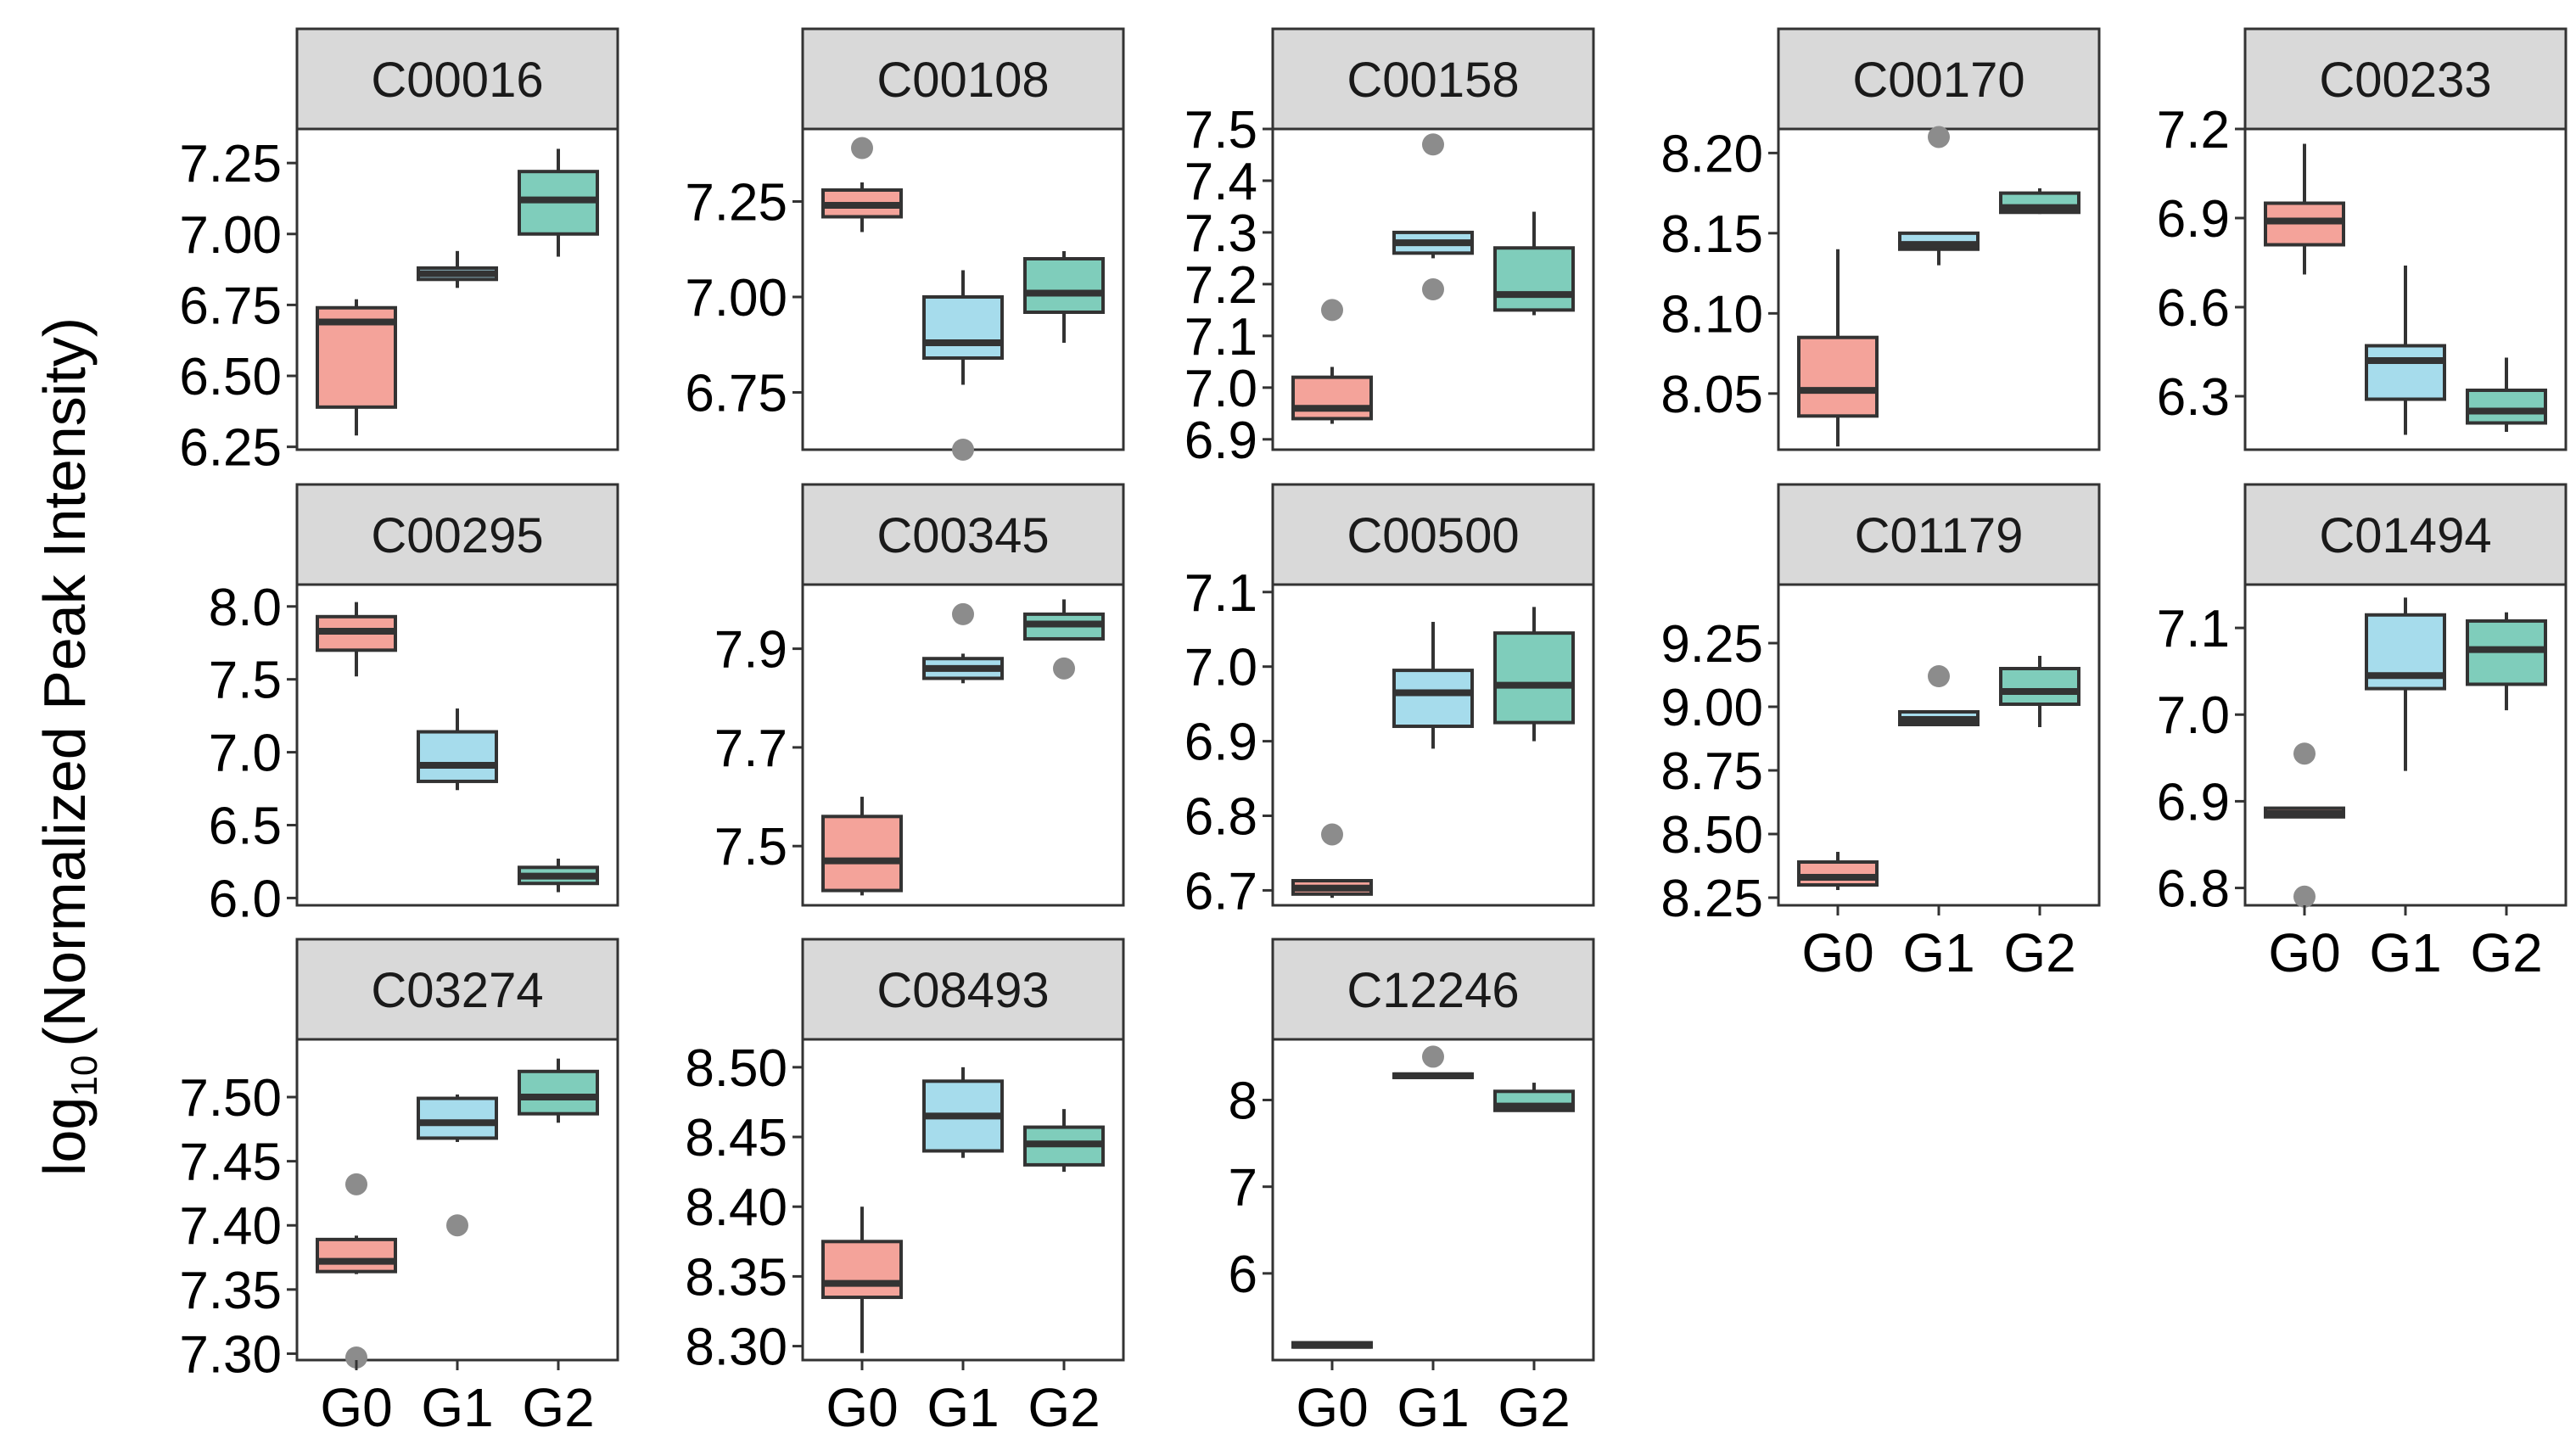 The height and width of the screenshot is (1450, 2576). What do you see at coordinates (1711, 644) in the screenshot?
I see `y-tick-label: 9.25` at bounding box center [1711, 644].